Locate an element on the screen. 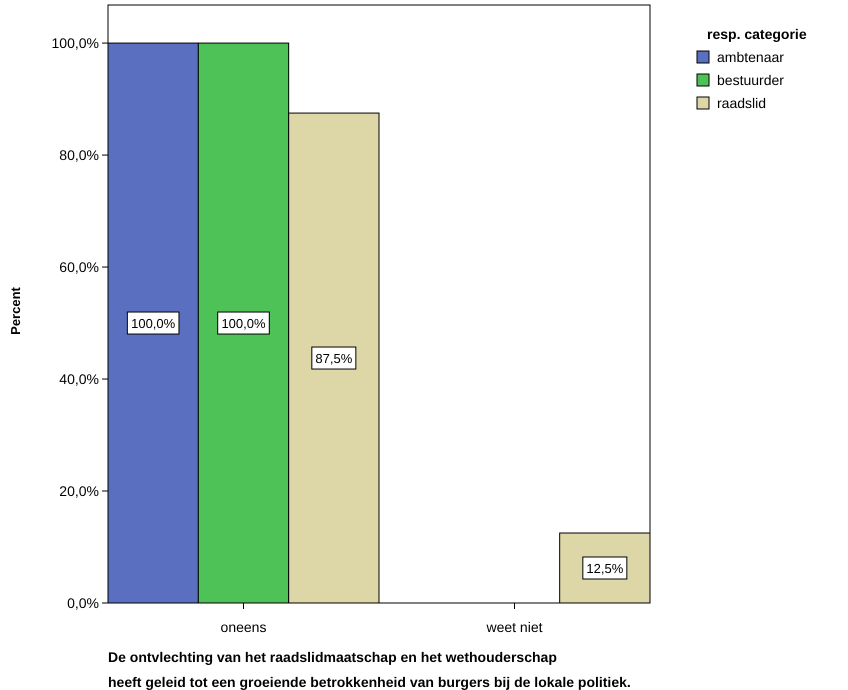 This screenshot has height=690, width=848. x-tick-label: oneens is located at coordinates (243, 627).